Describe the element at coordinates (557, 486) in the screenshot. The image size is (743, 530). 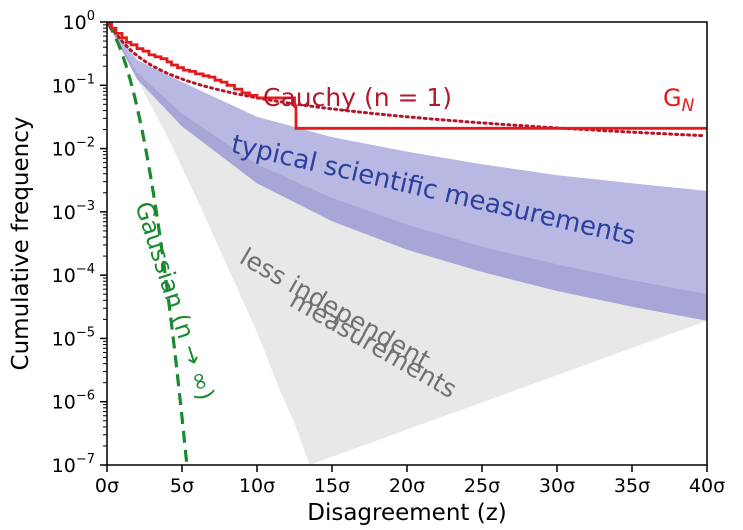
I see `x-tick-label: 30σ` at that location.